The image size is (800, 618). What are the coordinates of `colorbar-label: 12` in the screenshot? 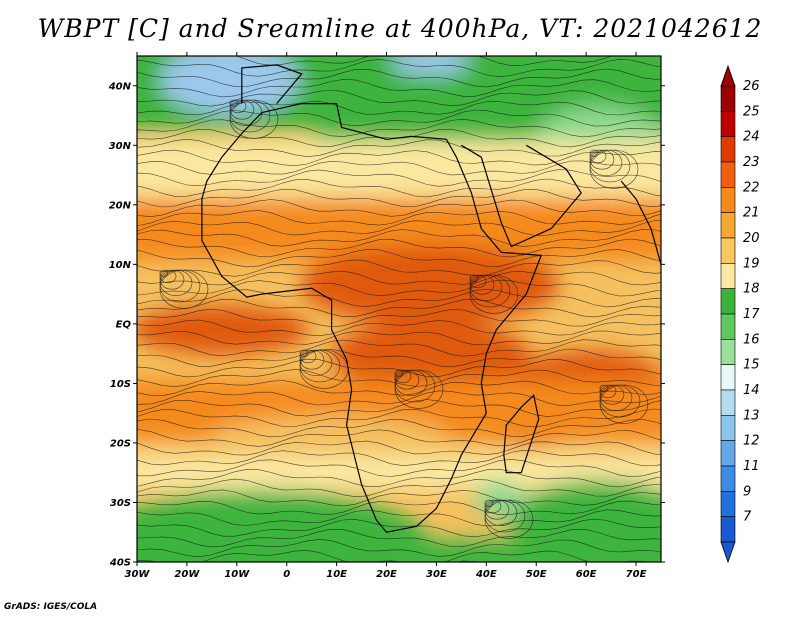 It's located at (751, 441).